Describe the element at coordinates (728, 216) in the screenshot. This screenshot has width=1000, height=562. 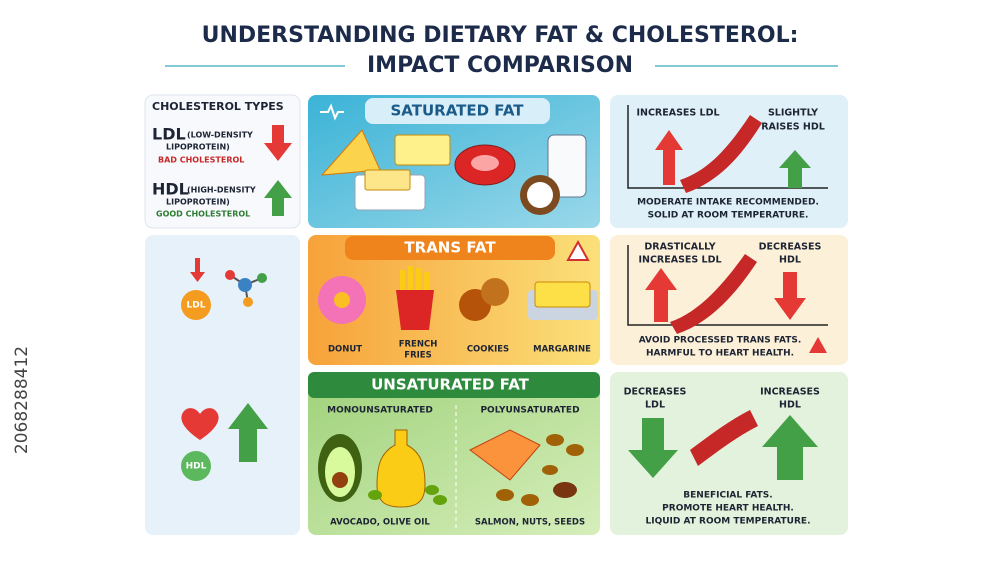
I see `note: SOLID AT ROOM TEMPERATURE.` at that location.